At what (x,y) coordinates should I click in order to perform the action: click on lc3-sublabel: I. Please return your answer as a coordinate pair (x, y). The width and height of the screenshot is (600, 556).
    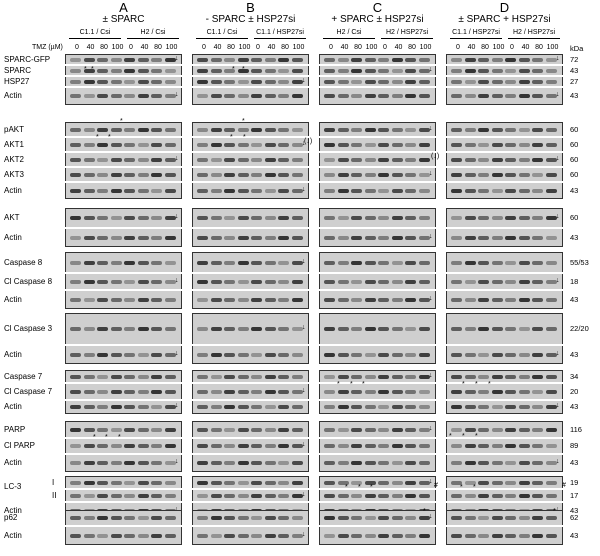
    Looking at the image, I should click on (53, 482).